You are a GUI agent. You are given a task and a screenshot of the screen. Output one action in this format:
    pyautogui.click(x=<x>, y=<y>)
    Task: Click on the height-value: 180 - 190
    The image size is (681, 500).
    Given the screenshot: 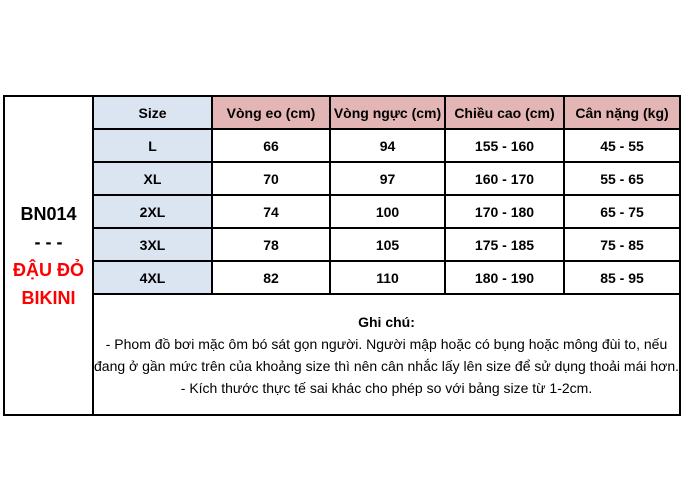 What is the action you would take?
    pyautogui.click(x=504, y=277)
    